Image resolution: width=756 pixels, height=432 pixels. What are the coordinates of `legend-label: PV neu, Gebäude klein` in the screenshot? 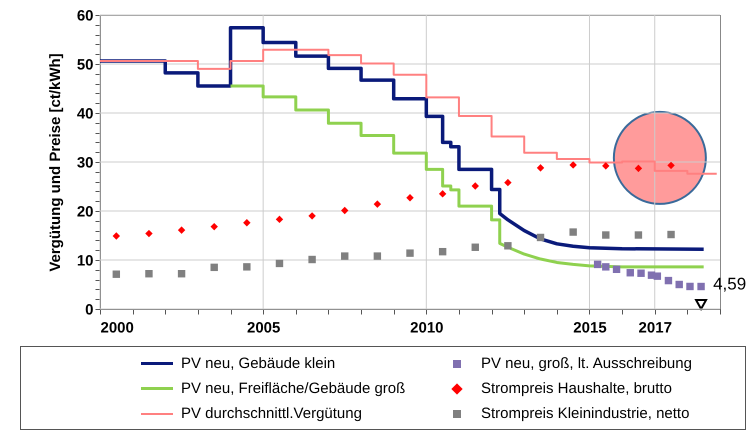 It's located at (258, 363).